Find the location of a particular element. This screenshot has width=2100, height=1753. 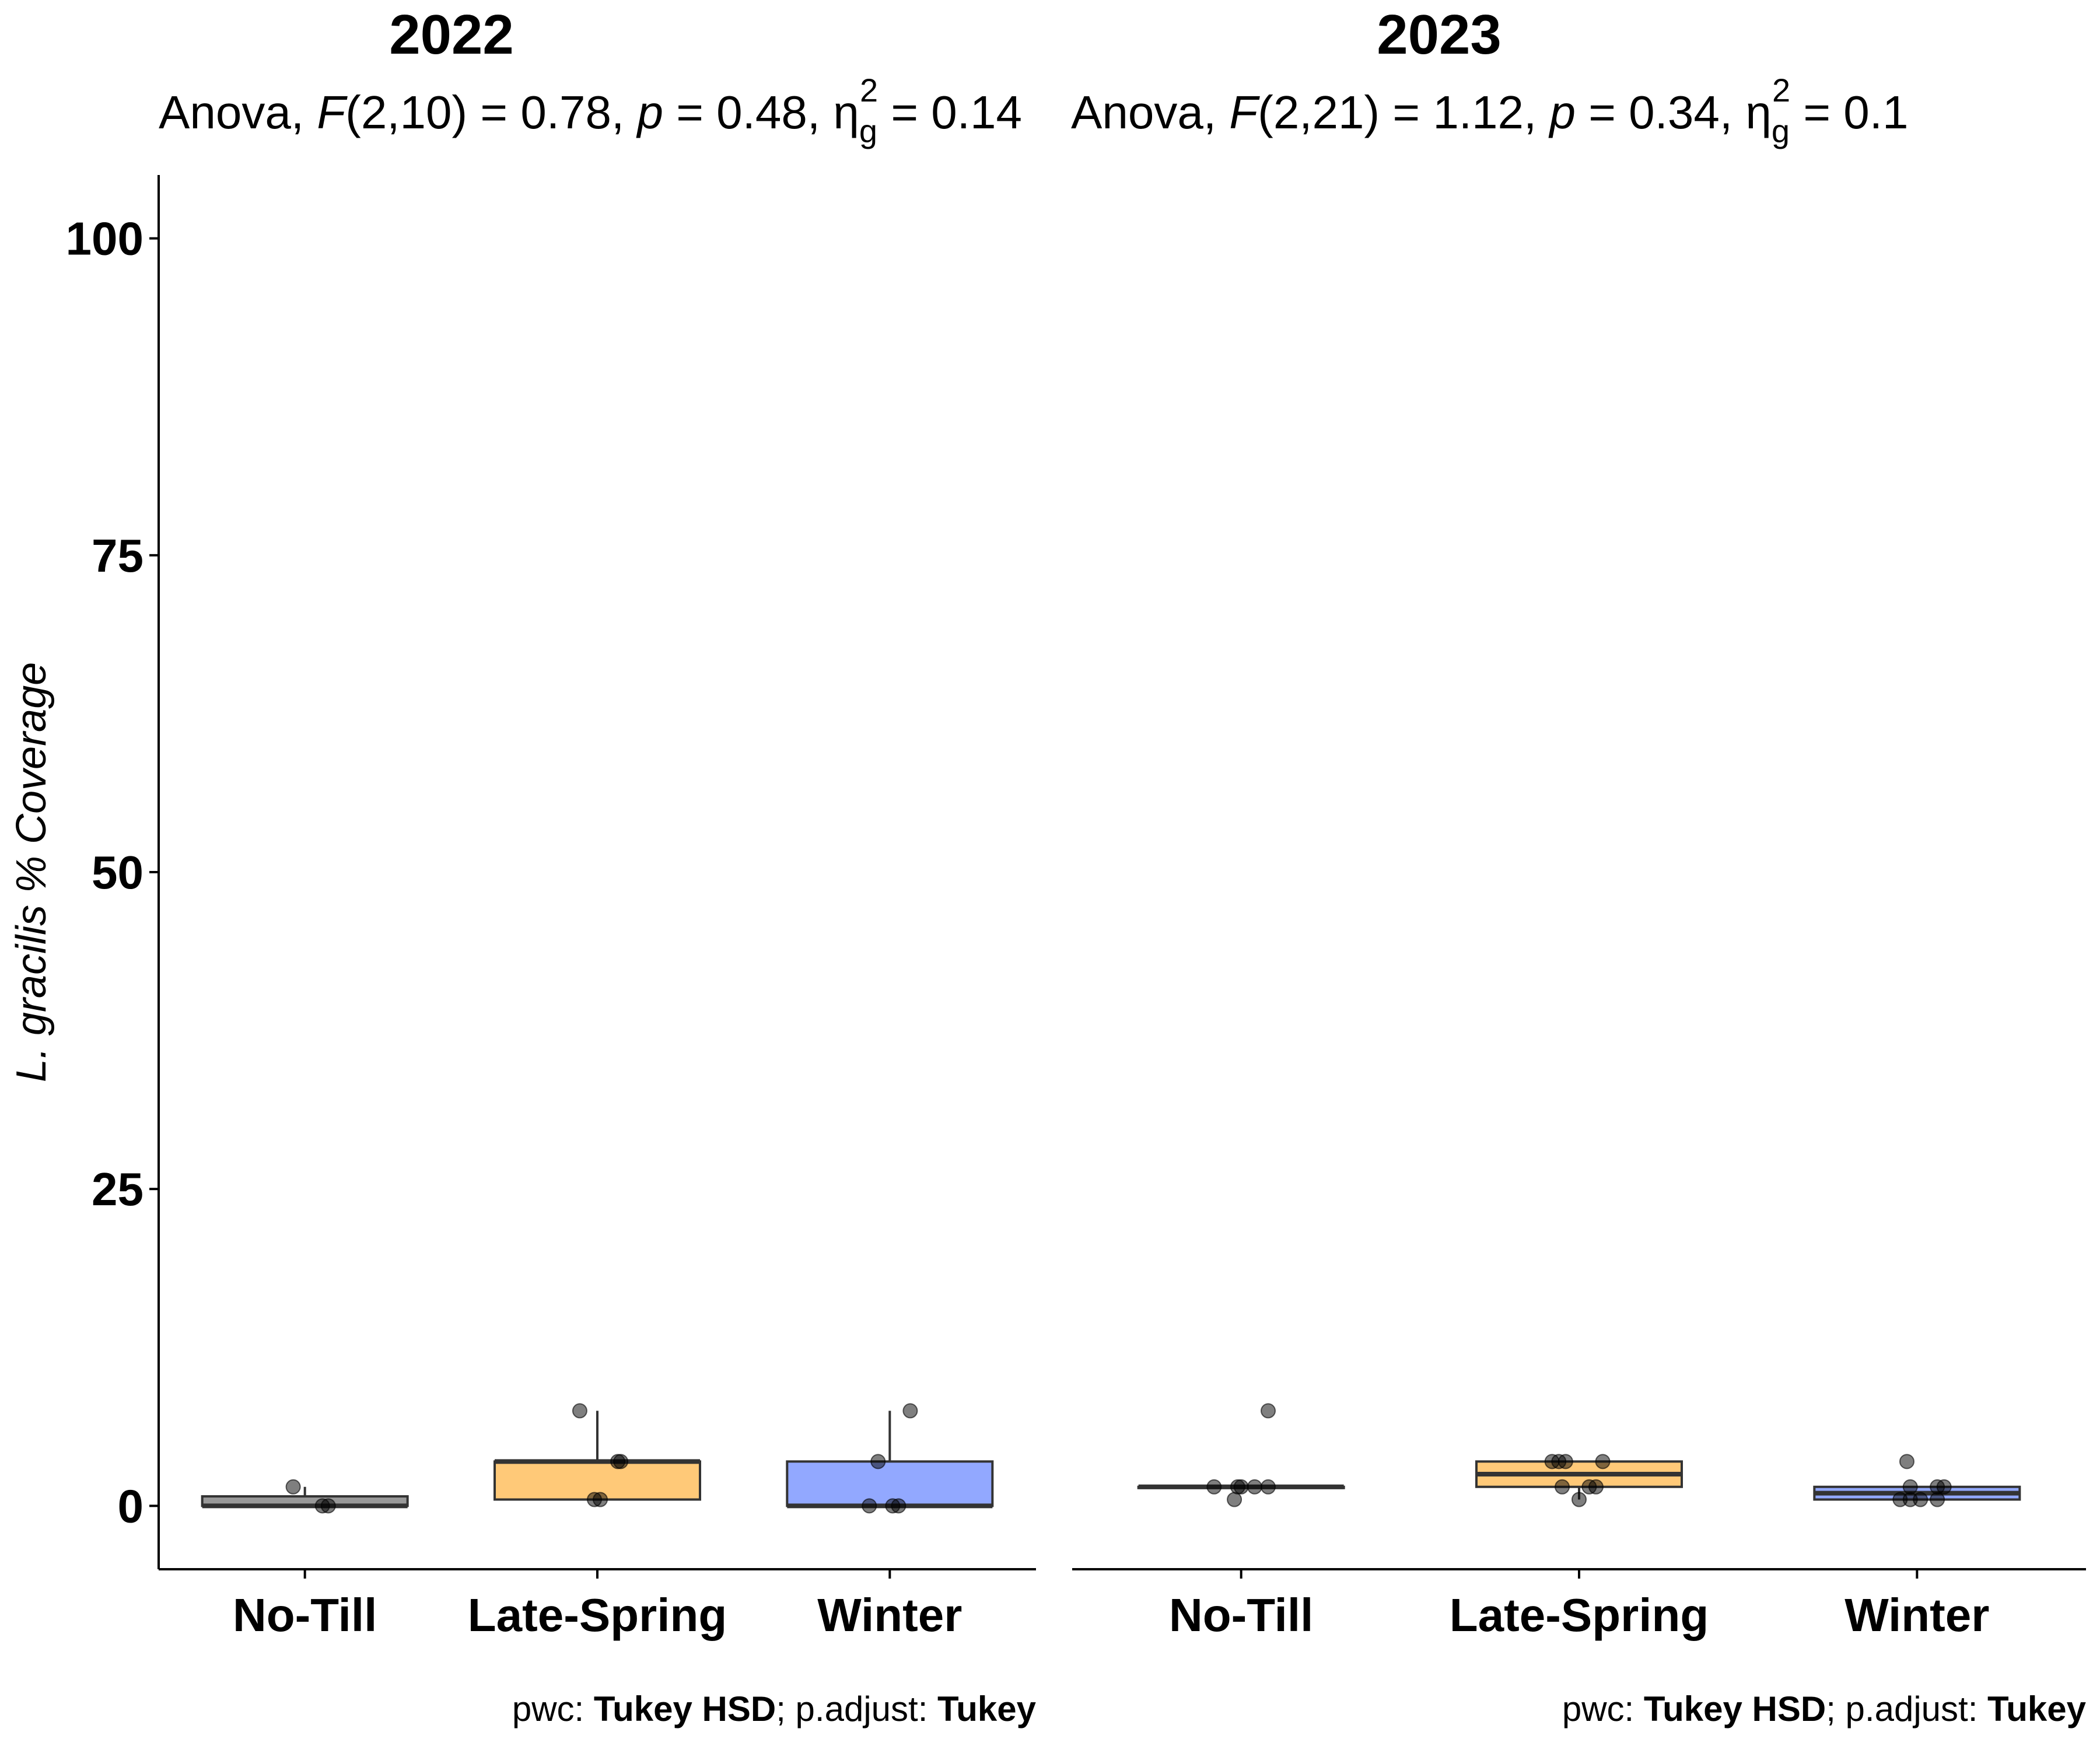

anova-stat-args: (2,21) = 1.12, is located at coordinates (1403, 112).